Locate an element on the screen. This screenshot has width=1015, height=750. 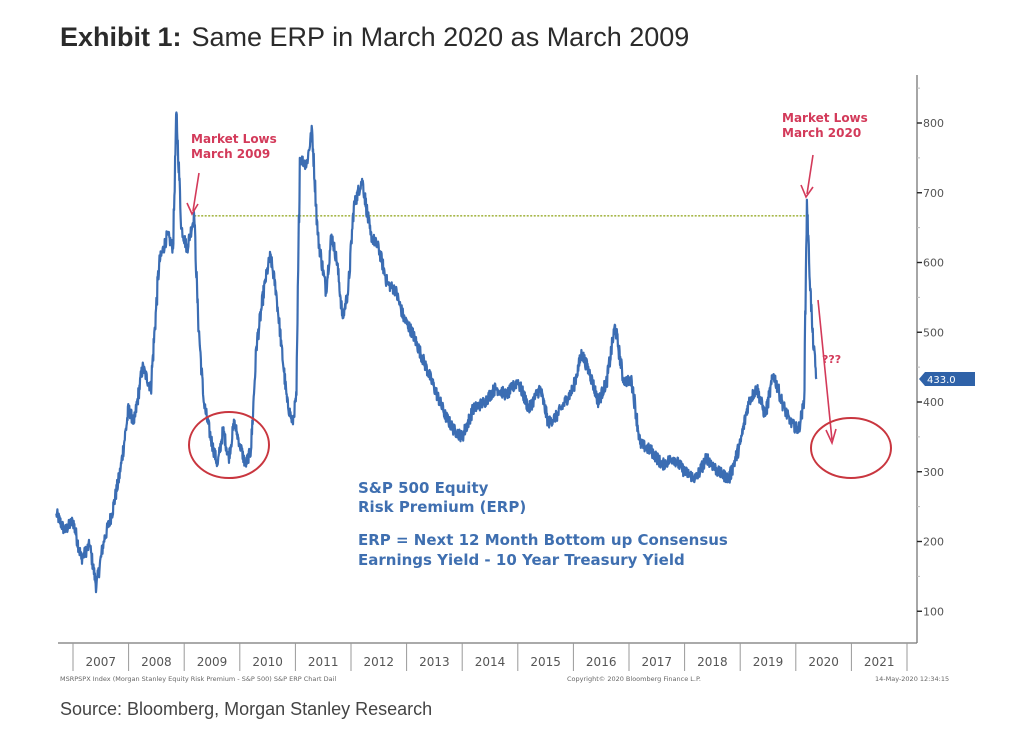
x-tick-label-2021: 2021 is located at coordinates (879, 662).